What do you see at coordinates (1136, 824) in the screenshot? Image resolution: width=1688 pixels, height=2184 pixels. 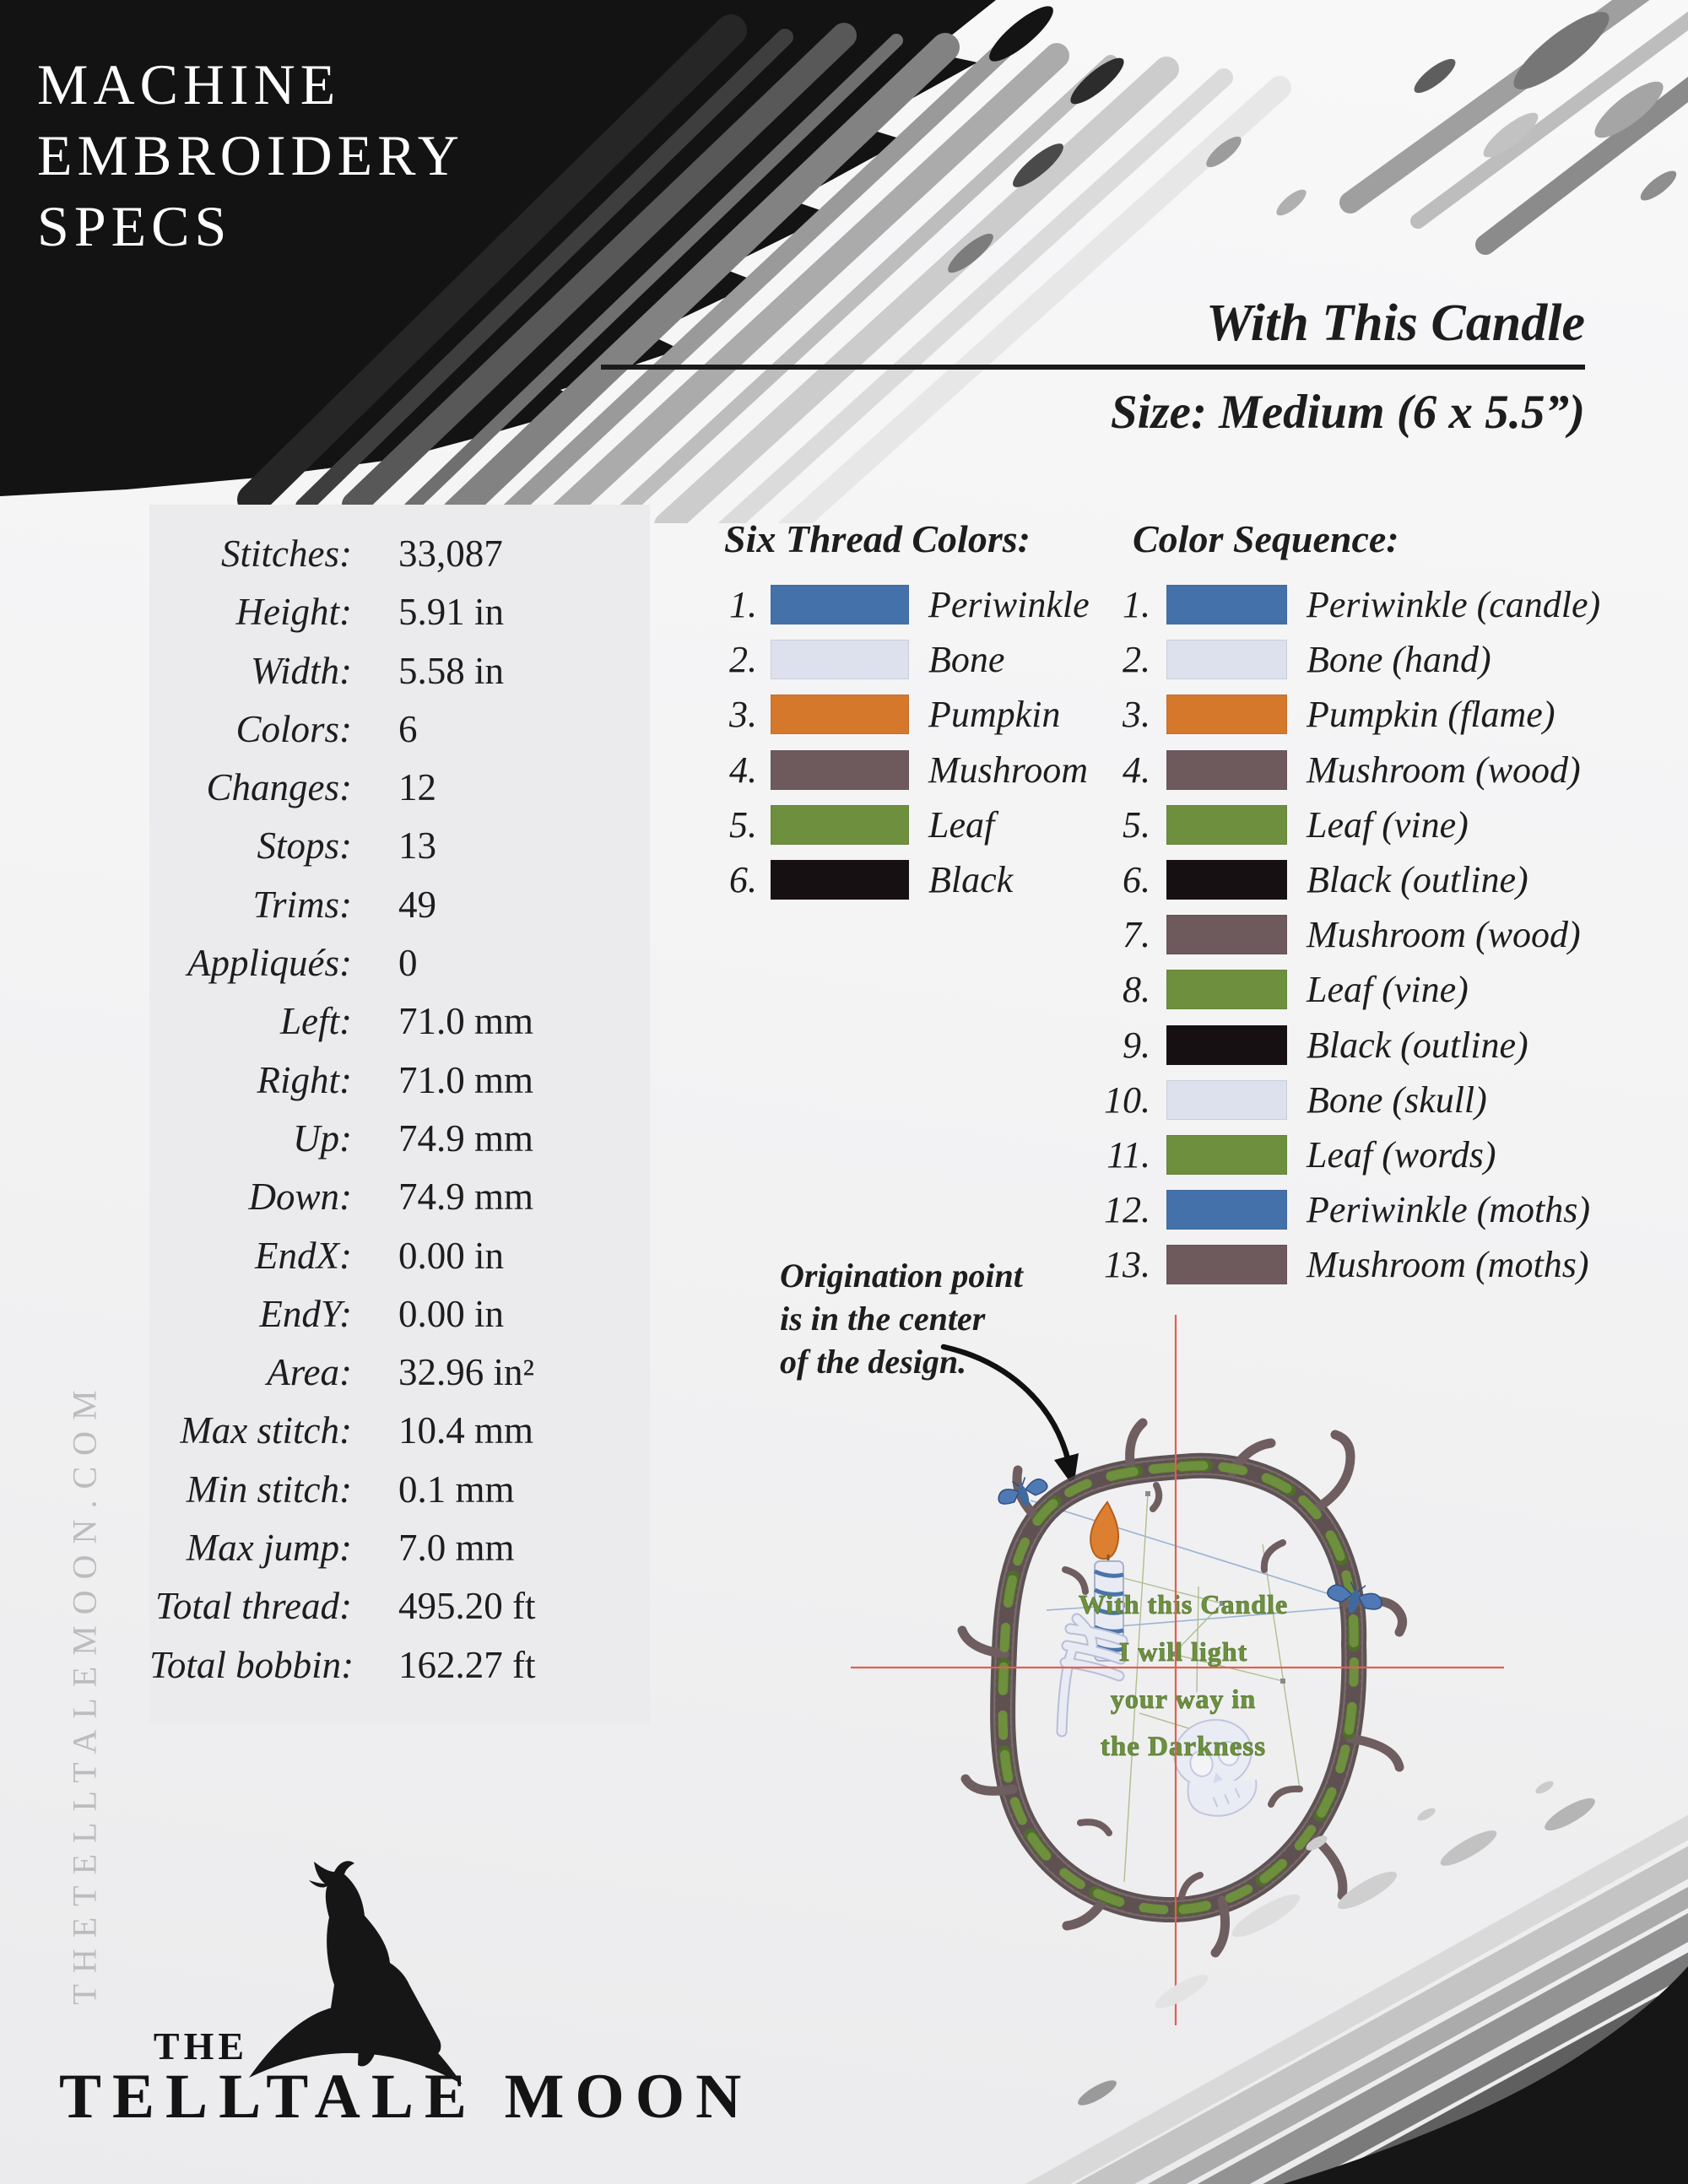 I see `sequence-number: 5.` at bounding box center [1136, 824].